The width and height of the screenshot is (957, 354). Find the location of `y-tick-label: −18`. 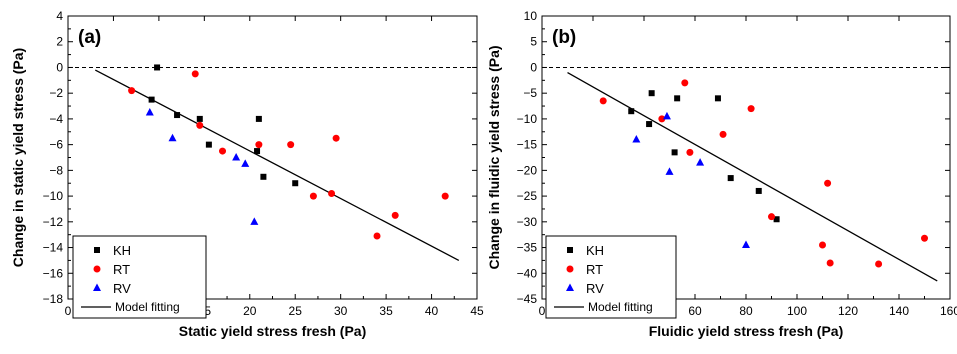

y-tick-label: −18 is located at coordinates (53, 299).